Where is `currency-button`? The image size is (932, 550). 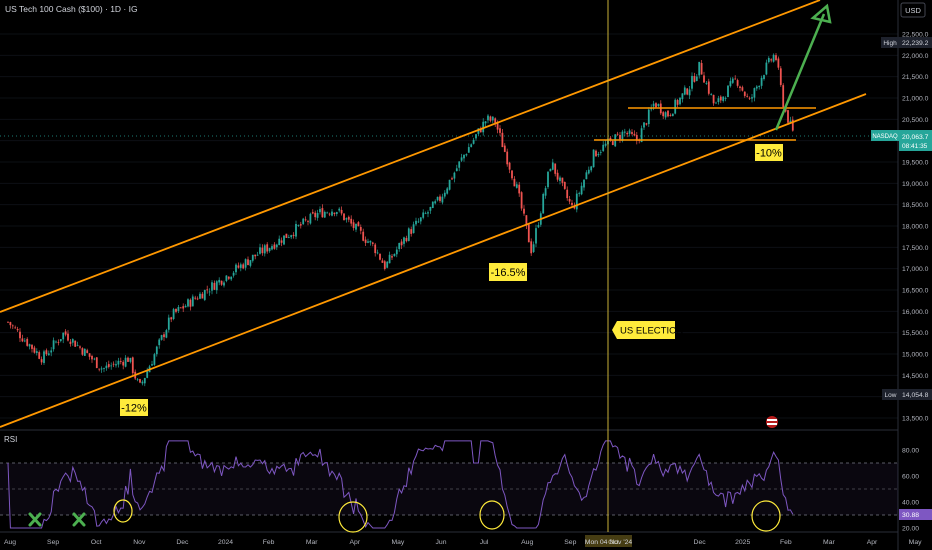 currency-button is located at coordinates (913, 10).